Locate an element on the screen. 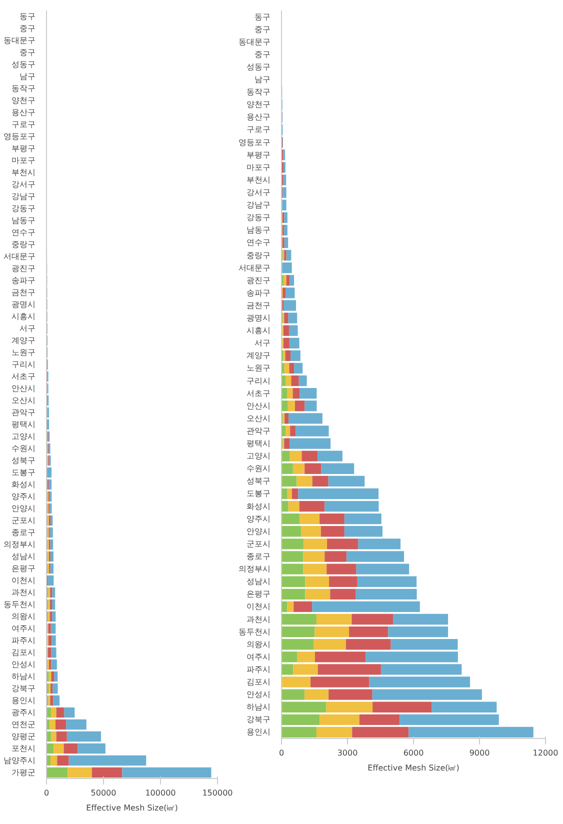 The width and height of the screenshot is (563, 824). x-tick-label: 9000 is located at coordinates (479, 753).